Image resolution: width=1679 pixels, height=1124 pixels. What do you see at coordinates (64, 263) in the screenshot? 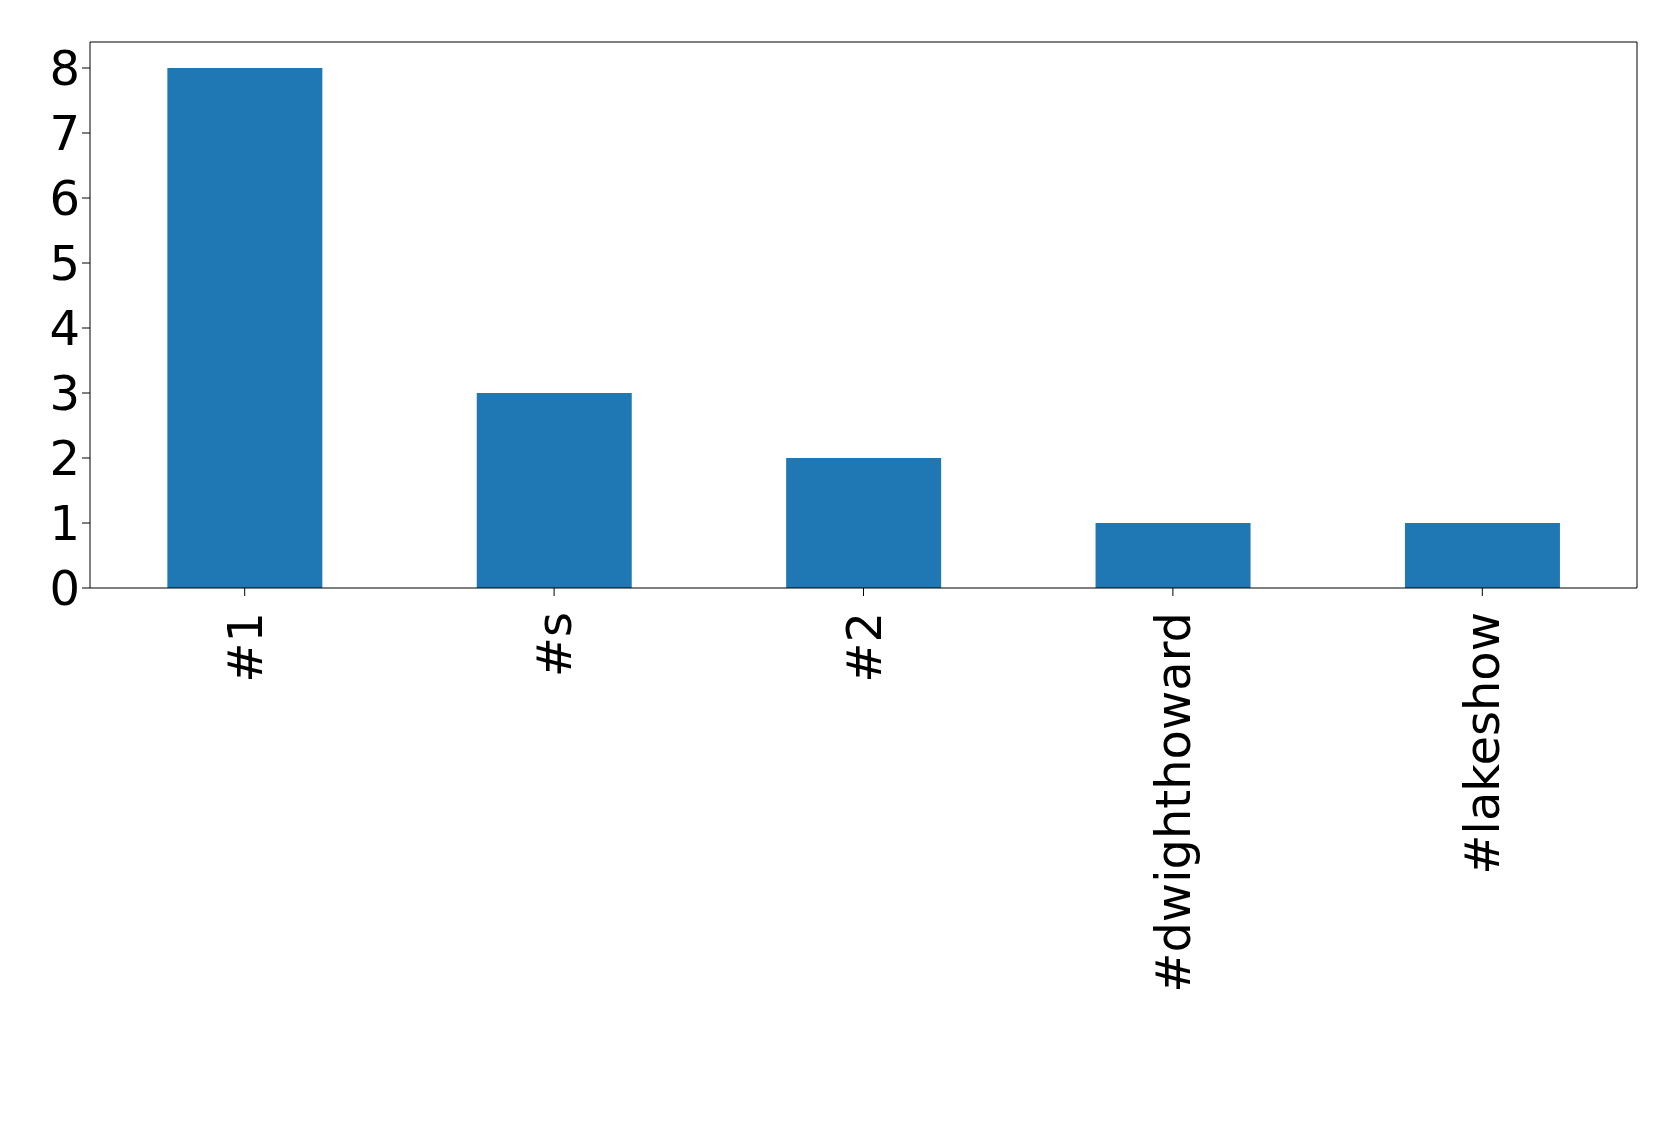
I see `y-tick-label: 5` at bounding box center [64, 263].